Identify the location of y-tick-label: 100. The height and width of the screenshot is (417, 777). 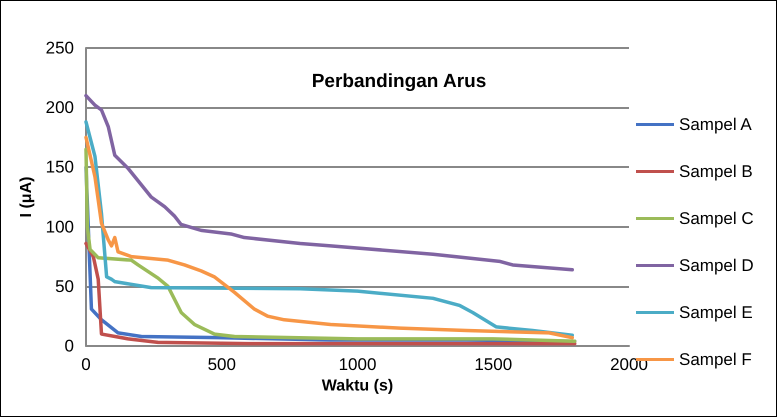
(60, 226).